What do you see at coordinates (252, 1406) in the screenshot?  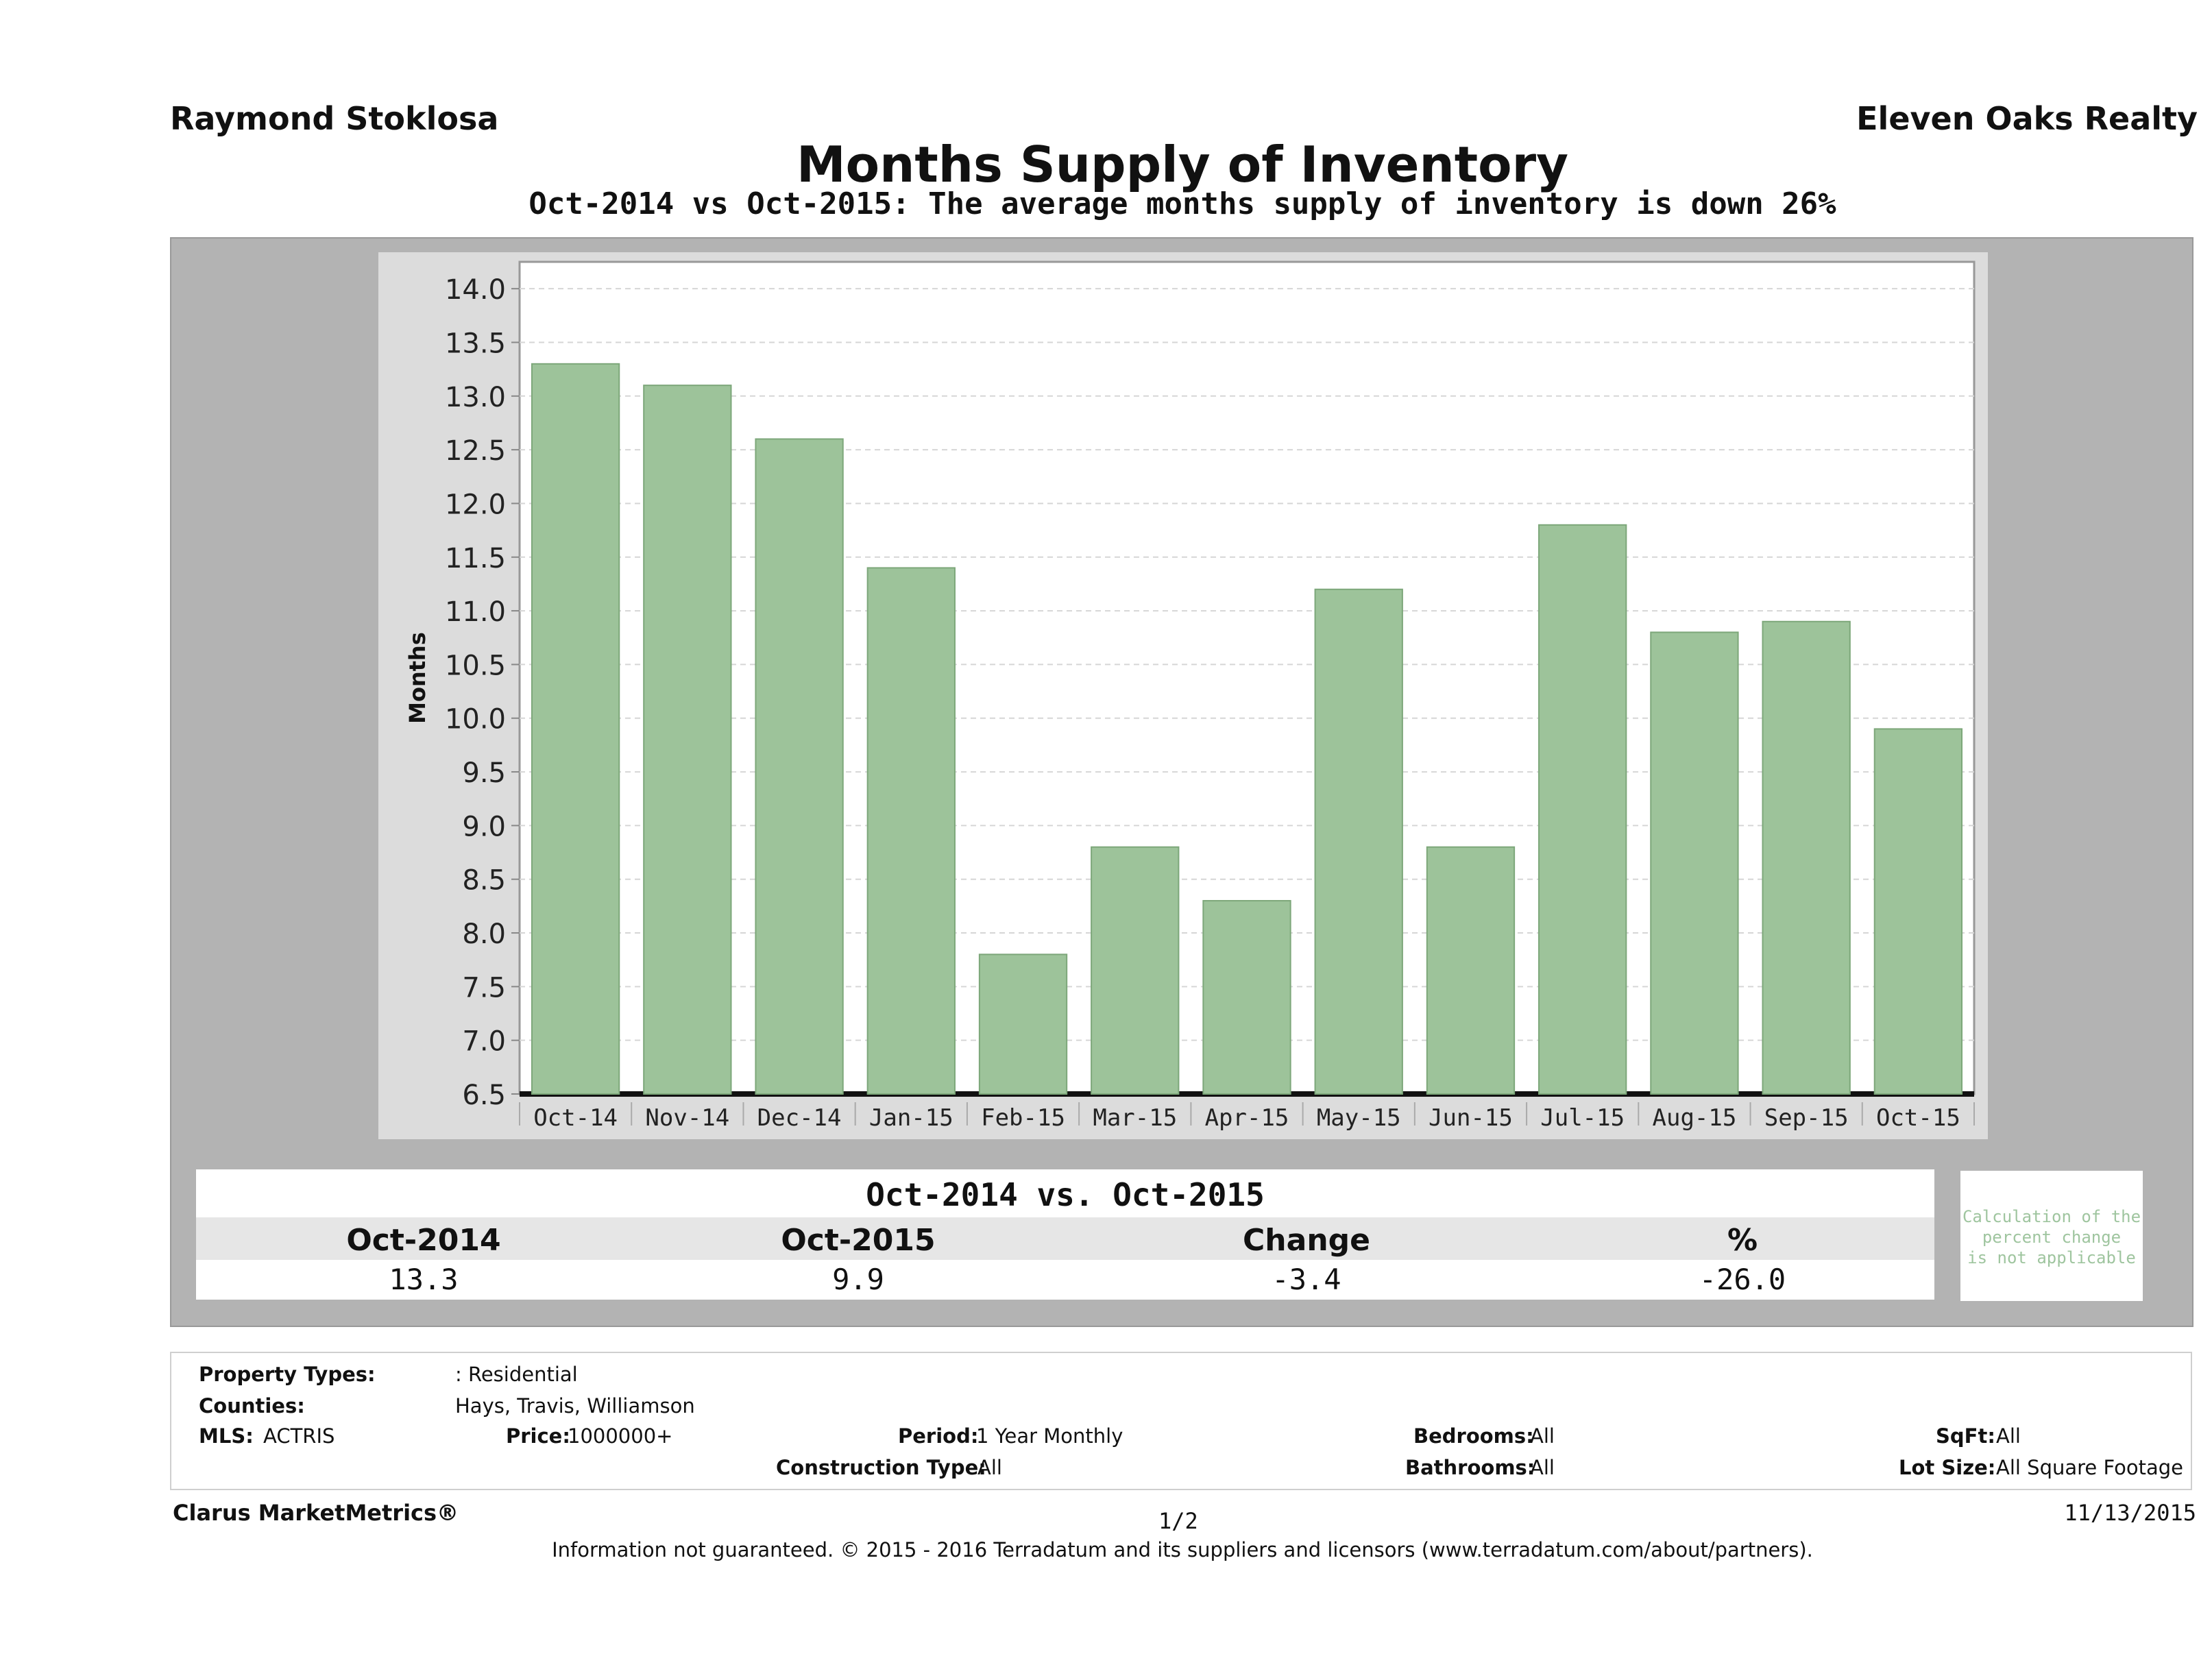 I see `counties-label: Counties:` at bounding box center [252, 1406].